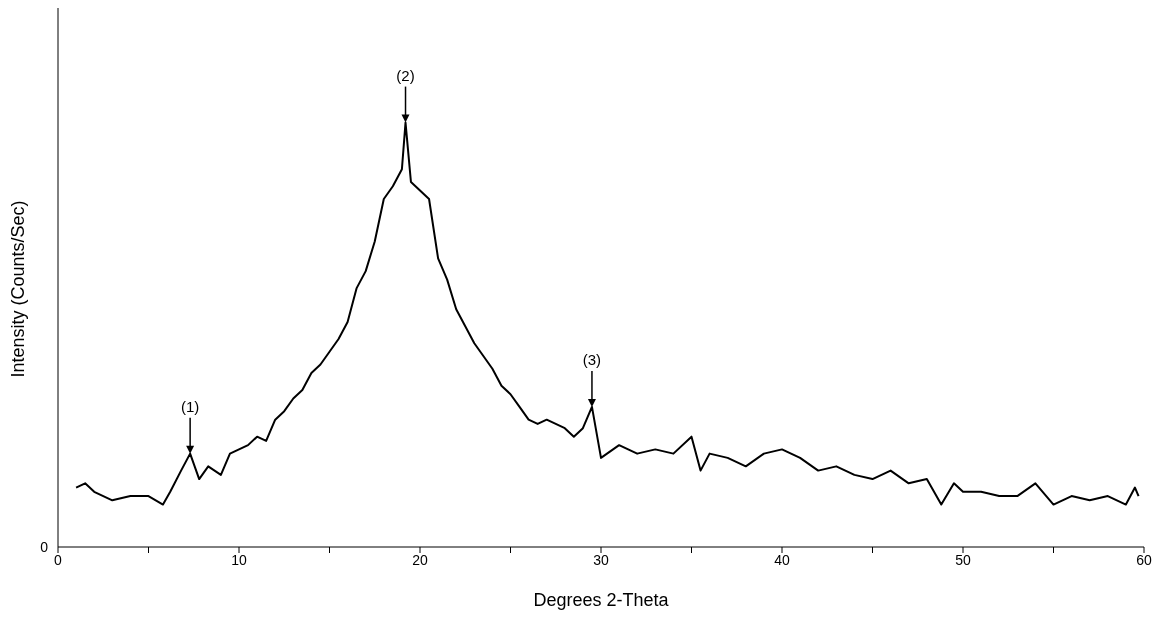 The height and width of the screenshot is (623, 1172). What do you see at coordinates (239, 559) in the screenshot?
I see `x-tick-label: 10` at bounding box center [239, 559].